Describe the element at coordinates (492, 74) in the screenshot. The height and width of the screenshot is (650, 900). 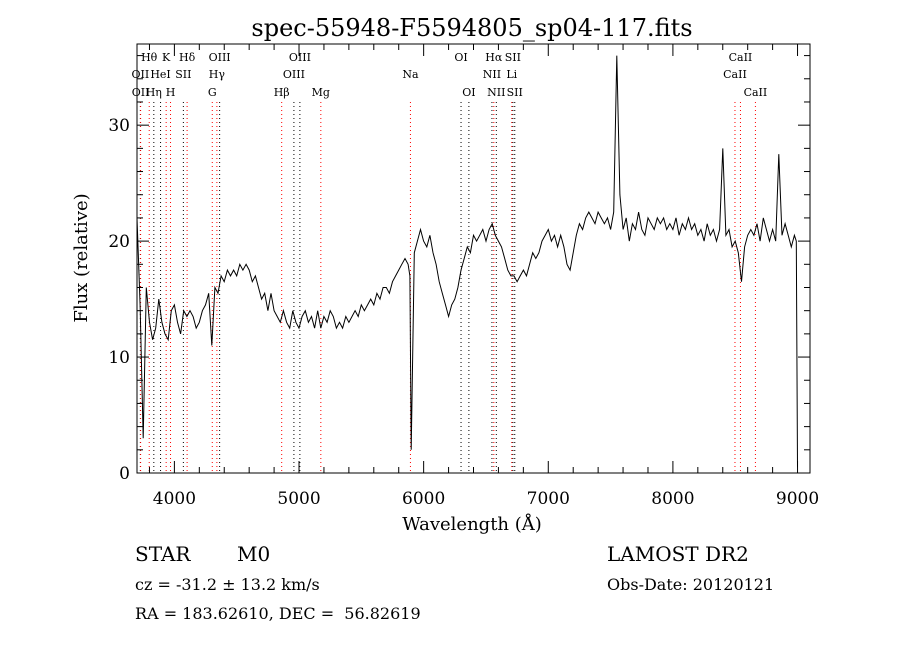
I see `line-marker-label-19: NII` at that location.